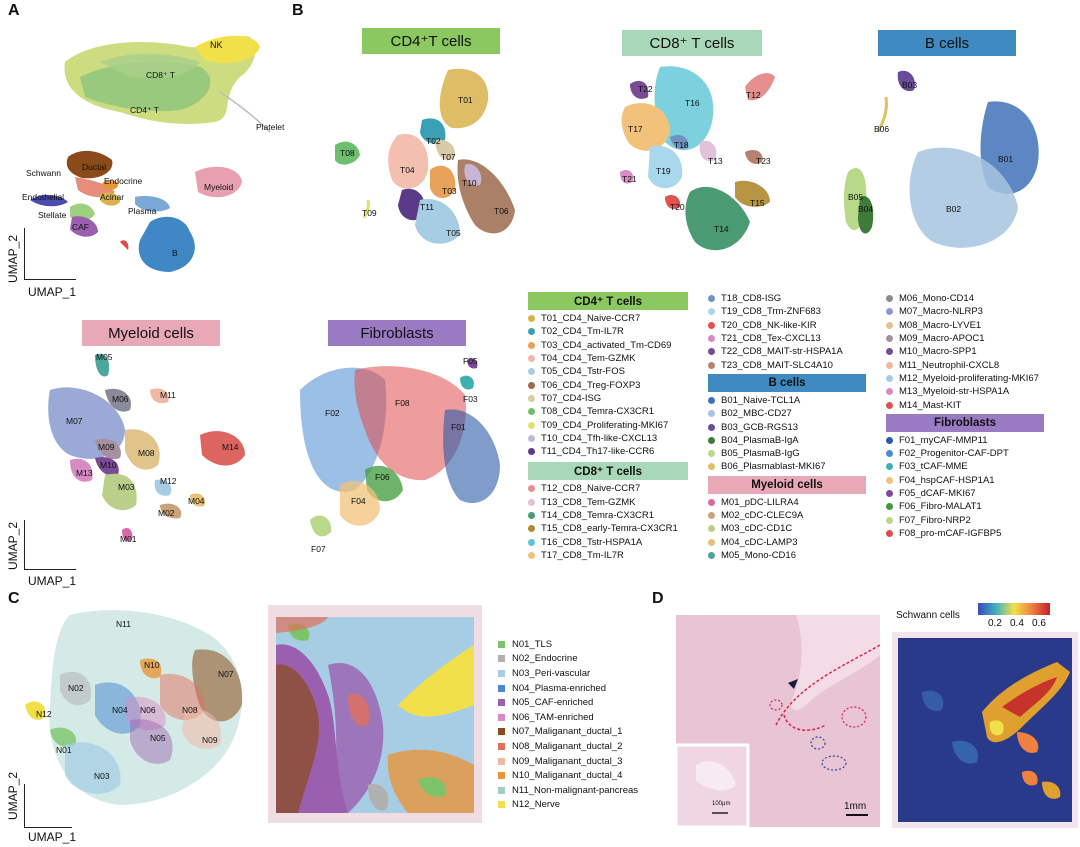  I want to click on legend-label: F03_tCAF-MME, so click(933, 467).